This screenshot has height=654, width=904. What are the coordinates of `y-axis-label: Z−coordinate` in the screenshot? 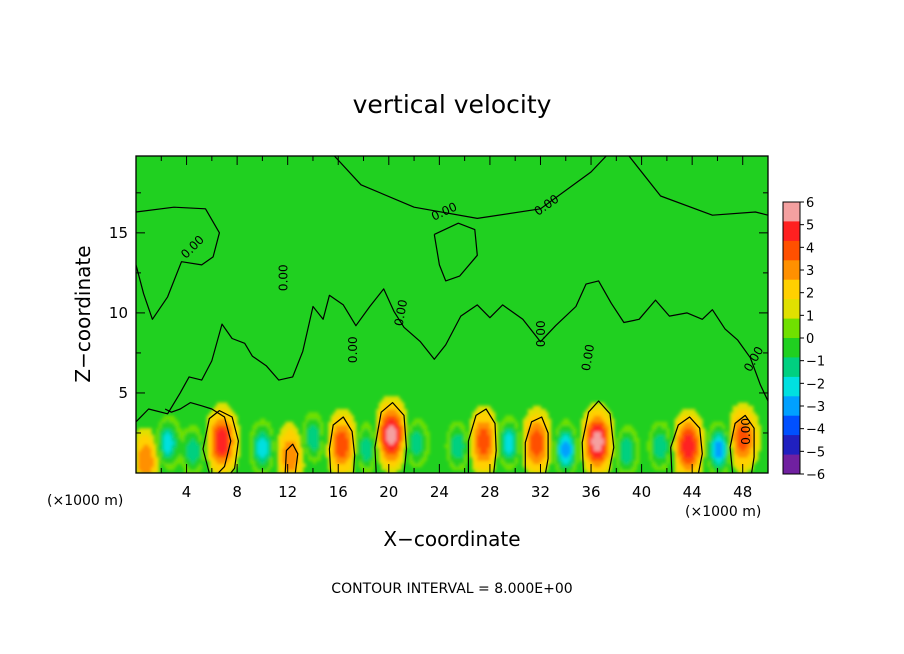 It's located at (83, 313).